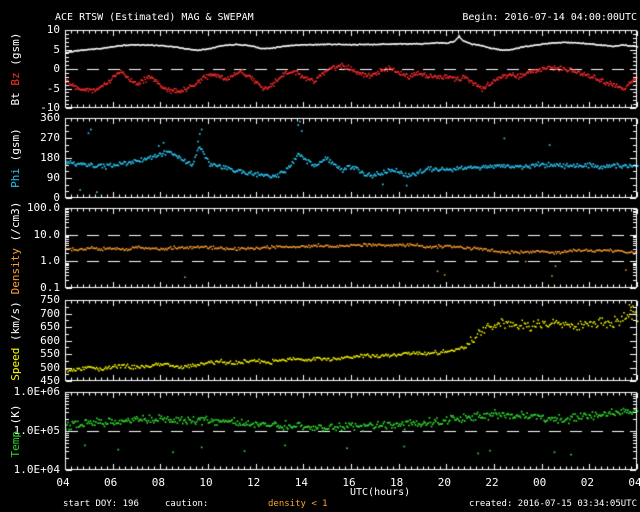  Describe the element at coordinates (349, 482) in the screenshot. I see `x-tick-label: 16` at that location.